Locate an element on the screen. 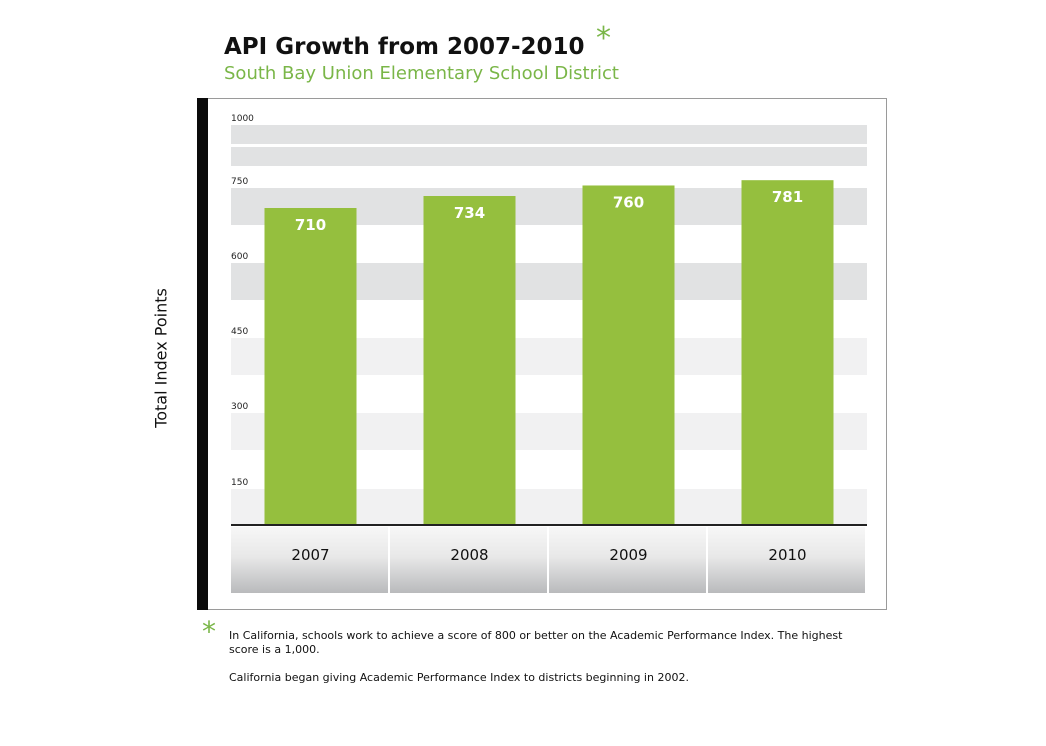 This screenshot has width=1046, height=746. bar-value-label: 734 is located at coordinates (469, 213).